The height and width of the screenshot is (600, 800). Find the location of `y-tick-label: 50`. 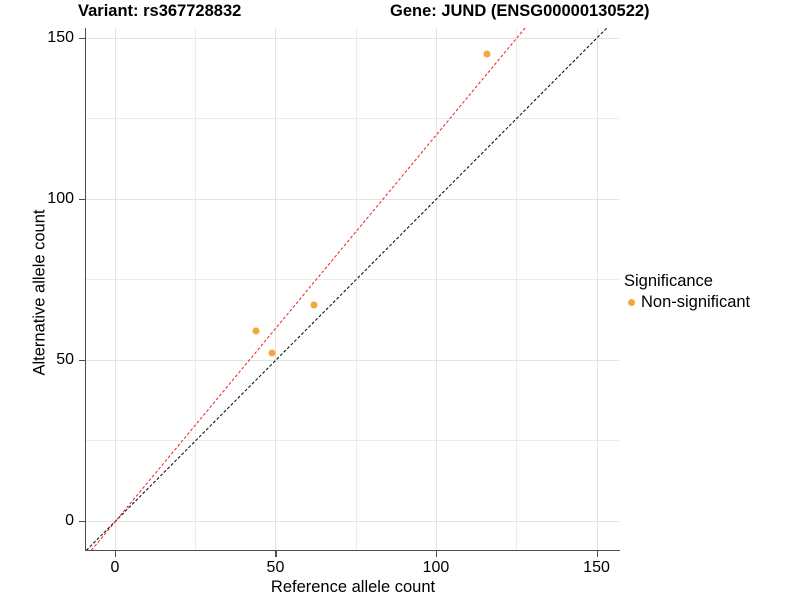

y-tick-label: 50 is located at coordinates (65, 359).